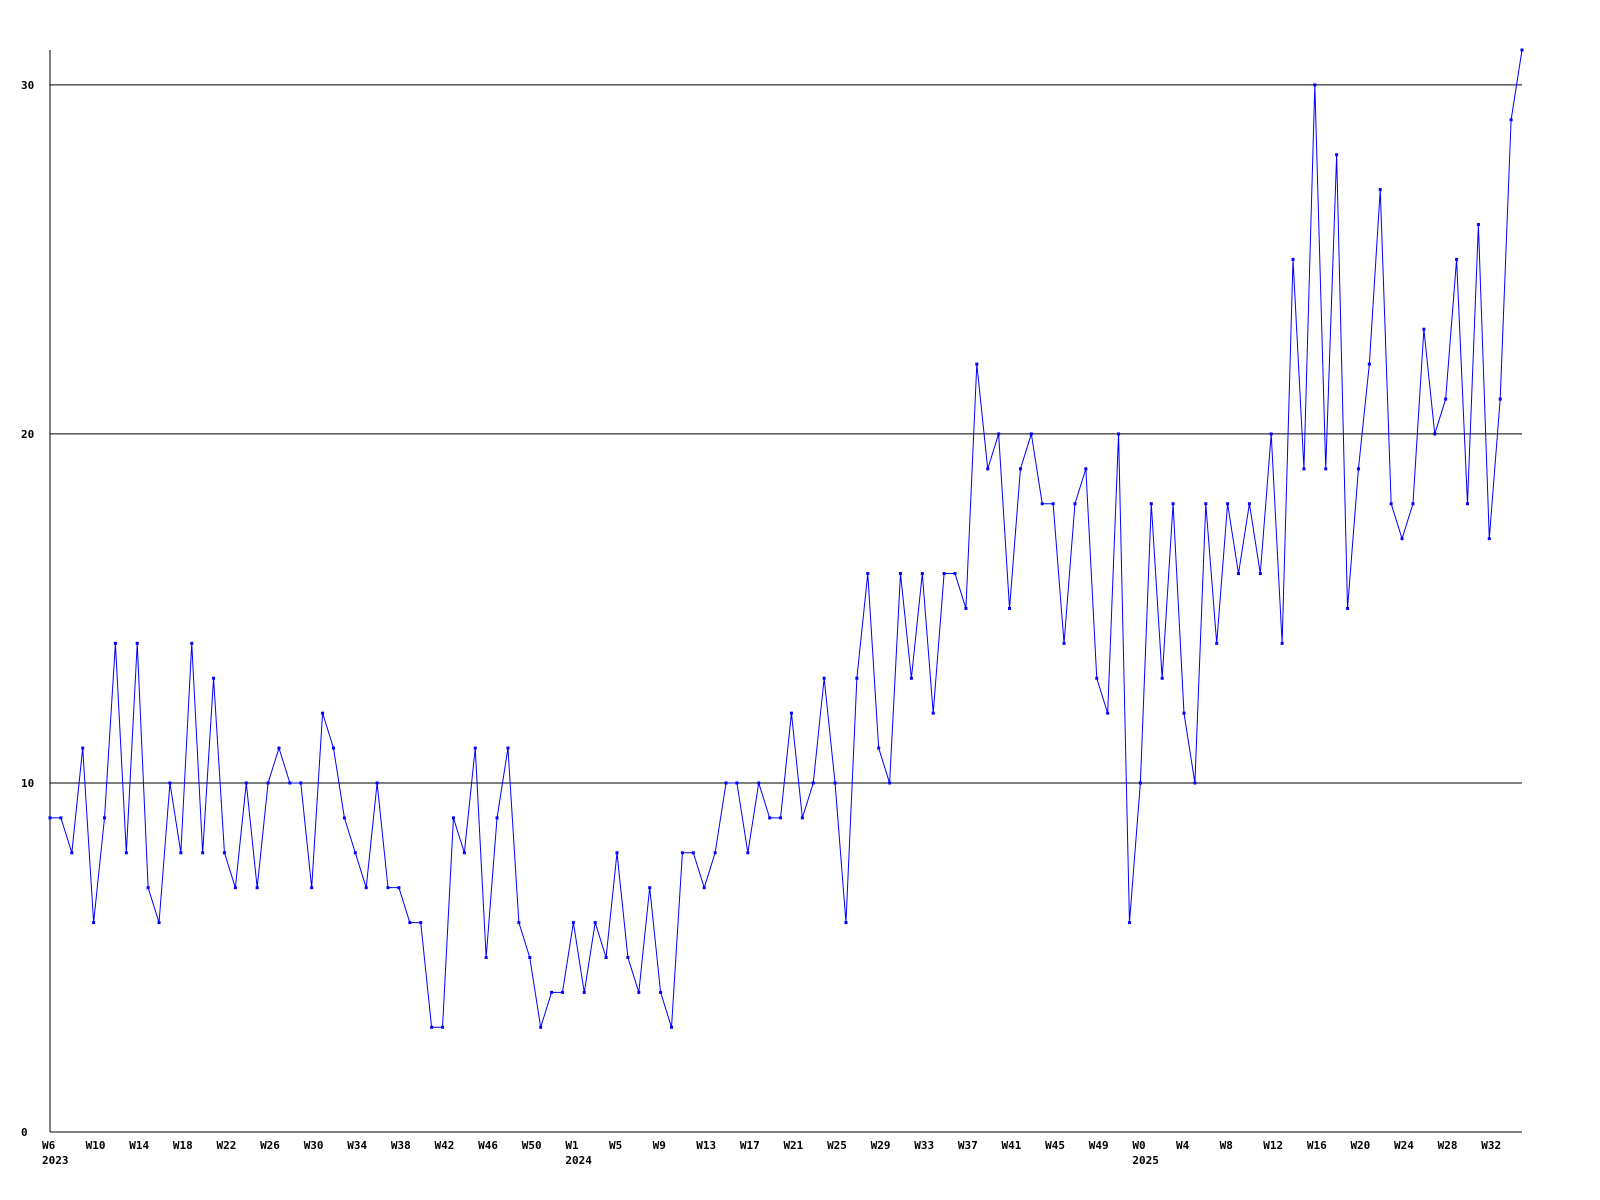 Image resolution: width=1600 pixels, height=1200 pixels. Describe the element at coordinates (401, 1145) in the screenshot. I see `x-tick-label: W38` at that location.